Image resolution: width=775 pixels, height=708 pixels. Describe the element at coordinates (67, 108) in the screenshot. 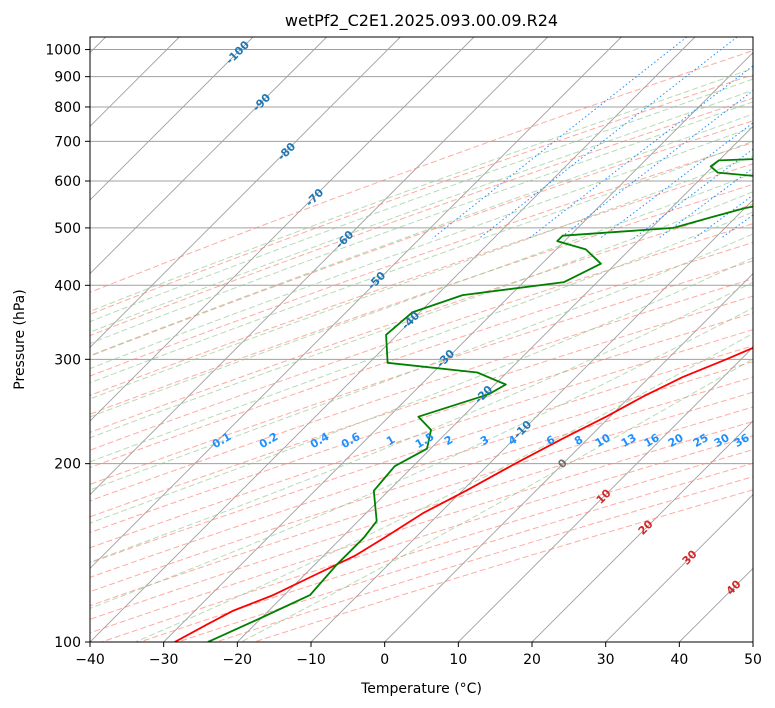

I see `y-tick-label: 800` at that location.